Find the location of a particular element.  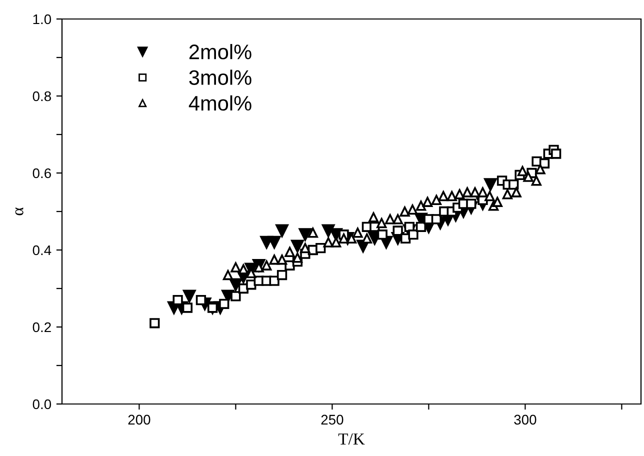

x-tick-label: 250 is located at coordinates (332, 419).